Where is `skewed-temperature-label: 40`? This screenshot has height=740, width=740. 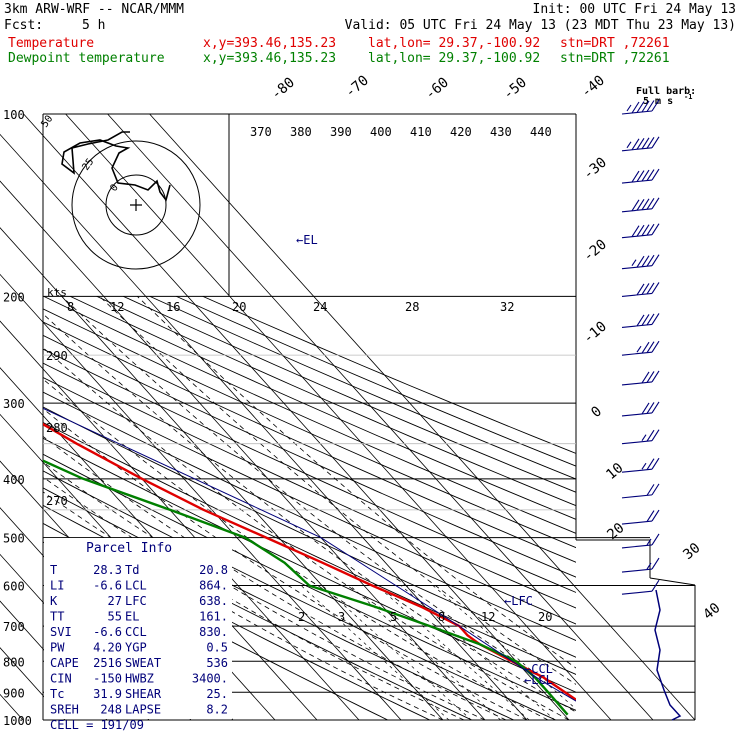 skewed-temperature-label: 40 is located at coordinates (711, 611).